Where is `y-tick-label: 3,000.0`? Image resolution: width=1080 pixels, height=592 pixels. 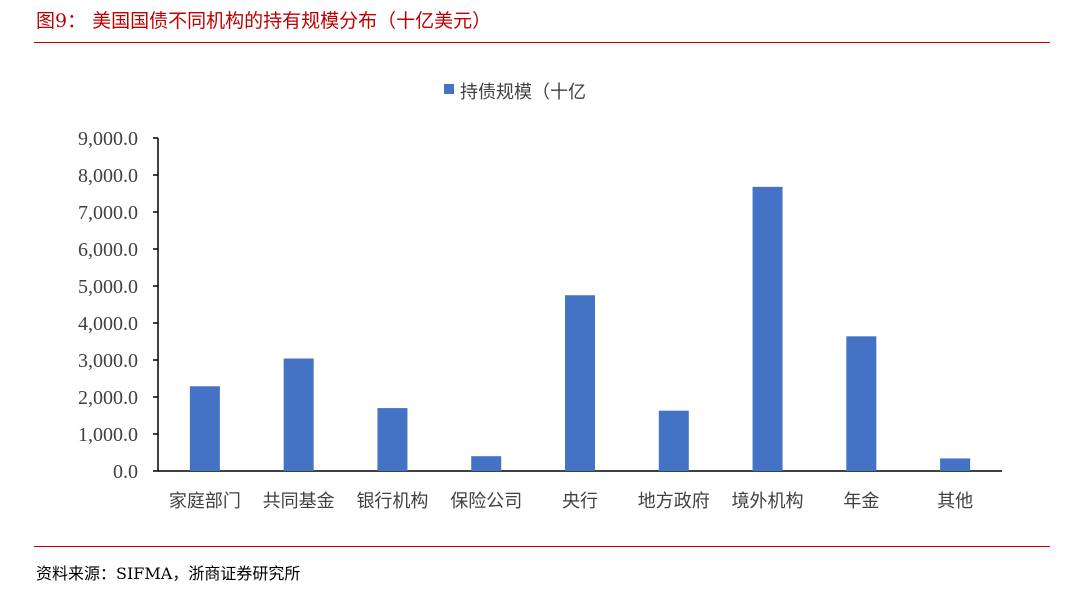
y-tick-label: 3,000.0 is located at coordinates (108, 361).